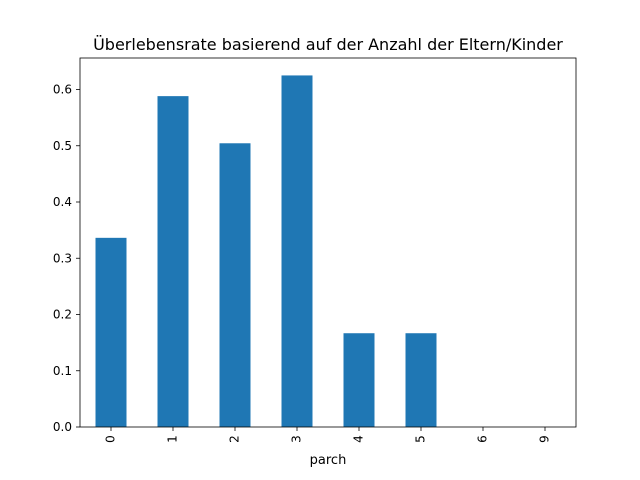 This screenshot has height=480, width=640. I want to click on y-tick-label: 0.6, so click(62, 90).